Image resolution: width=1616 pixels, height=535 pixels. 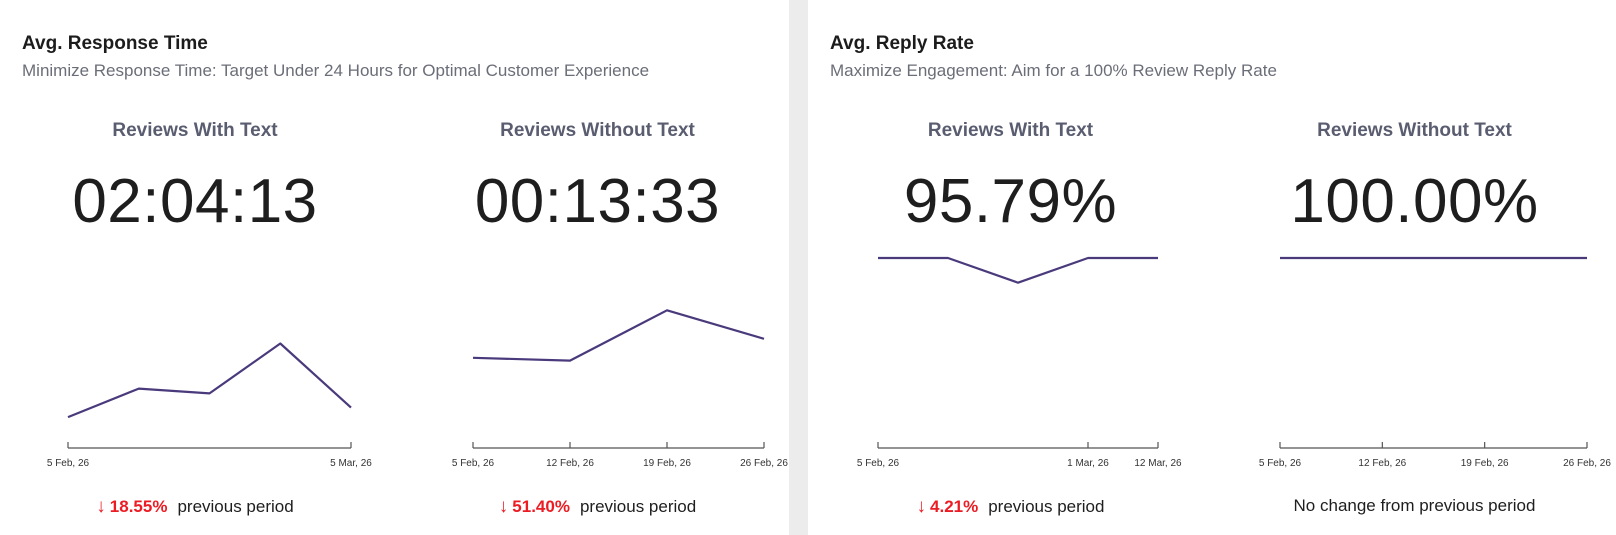 What do you see at coordinates (115, 43) in the screenshot?
I see `card-title: Avg. Response Time` at bounding box center [115, 43].